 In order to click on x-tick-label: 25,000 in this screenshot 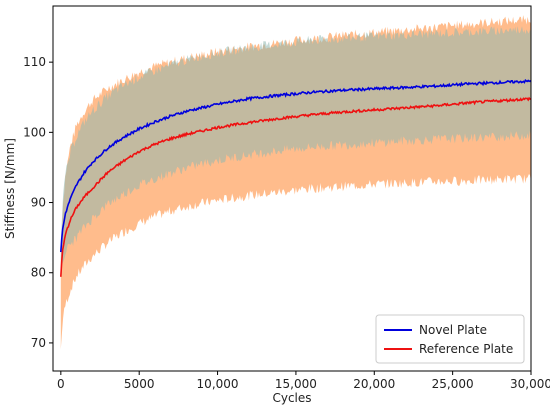, I will do `click(453, 384)`.